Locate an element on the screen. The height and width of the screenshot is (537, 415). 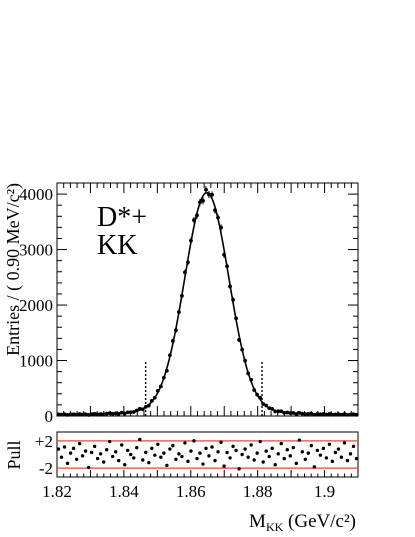
y-tick-label: 1000 is located at coordinates (36, 361).